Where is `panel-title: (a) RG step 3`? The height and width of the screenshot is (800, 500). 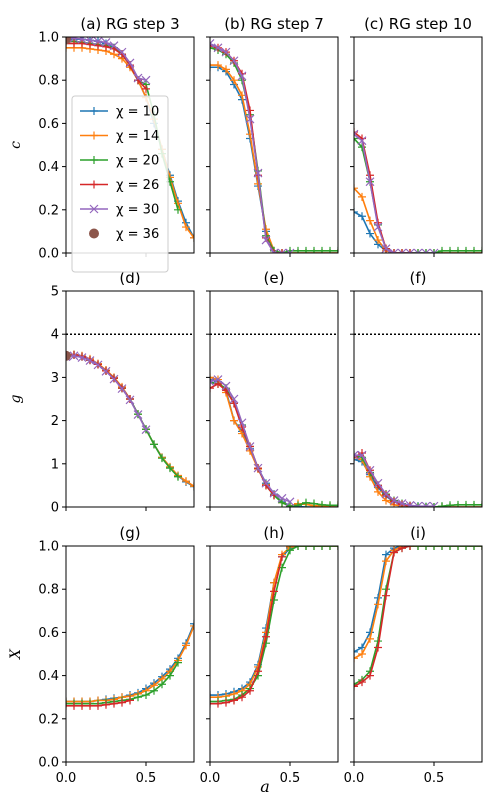
panel-title: (a) RG step 3 is located at coordinates (129, 24).